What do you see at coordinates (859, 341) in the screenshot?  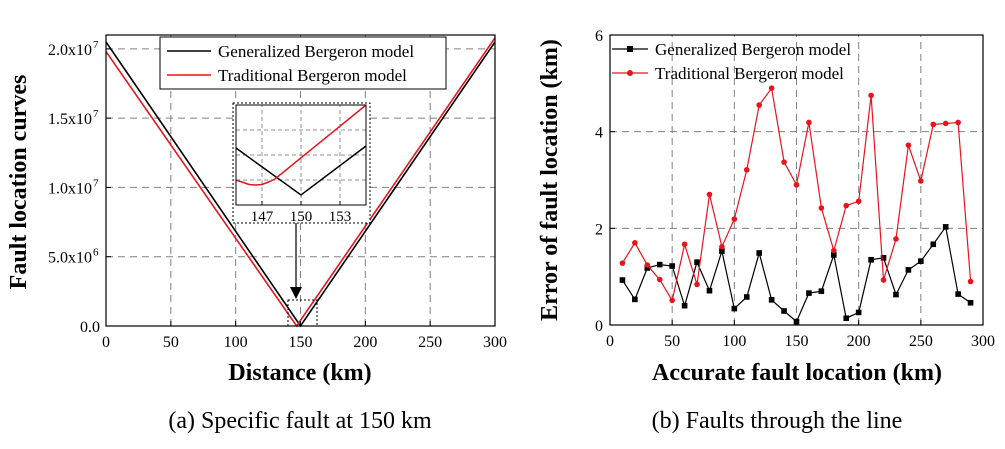 I see `chart-b-x-tick-label: 200` at bounding box center [859, 341].